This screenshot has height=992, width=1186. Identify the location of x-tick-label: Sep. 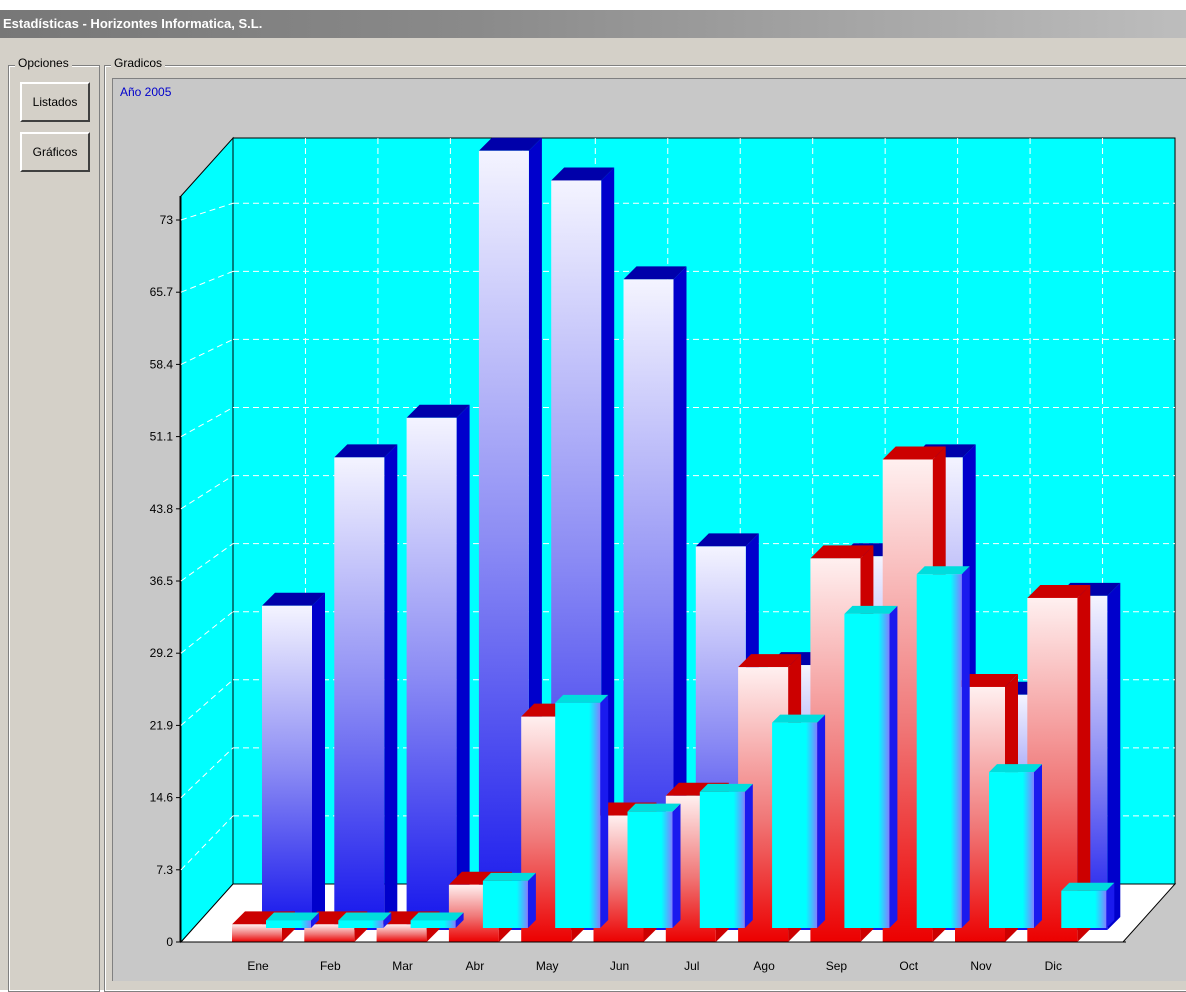
(837, 966).